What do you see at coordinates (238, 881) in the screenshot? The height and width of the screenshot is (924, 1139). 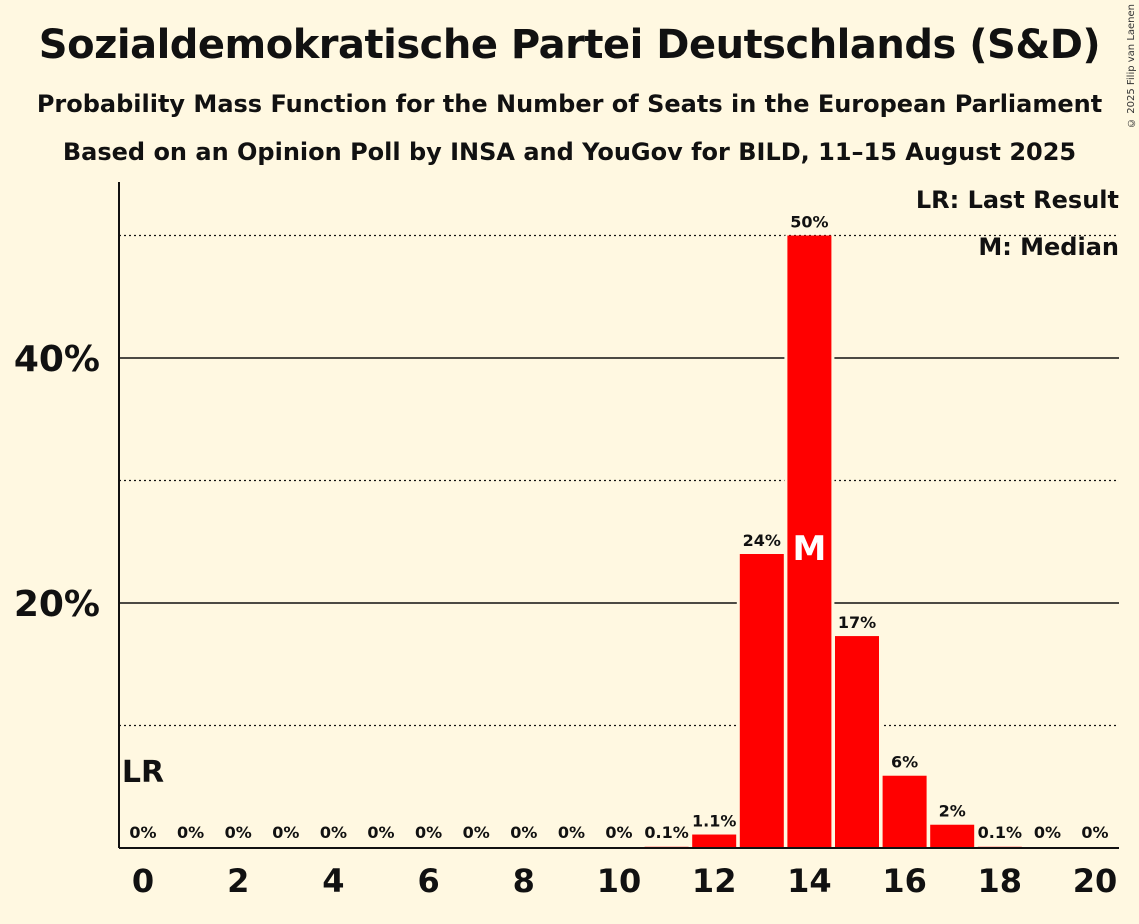 I see `x-tick-label: 2` at bounding box center [238, 881].